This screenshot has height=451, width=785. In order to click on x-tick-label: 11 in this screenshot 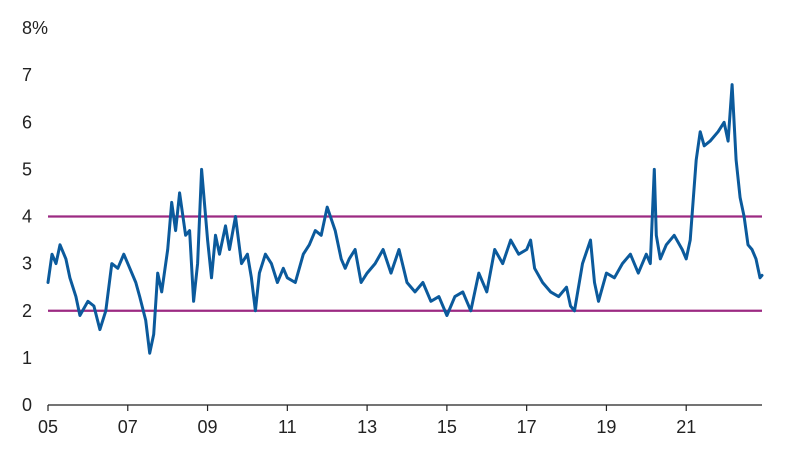, I will do `click(287, 427)`.